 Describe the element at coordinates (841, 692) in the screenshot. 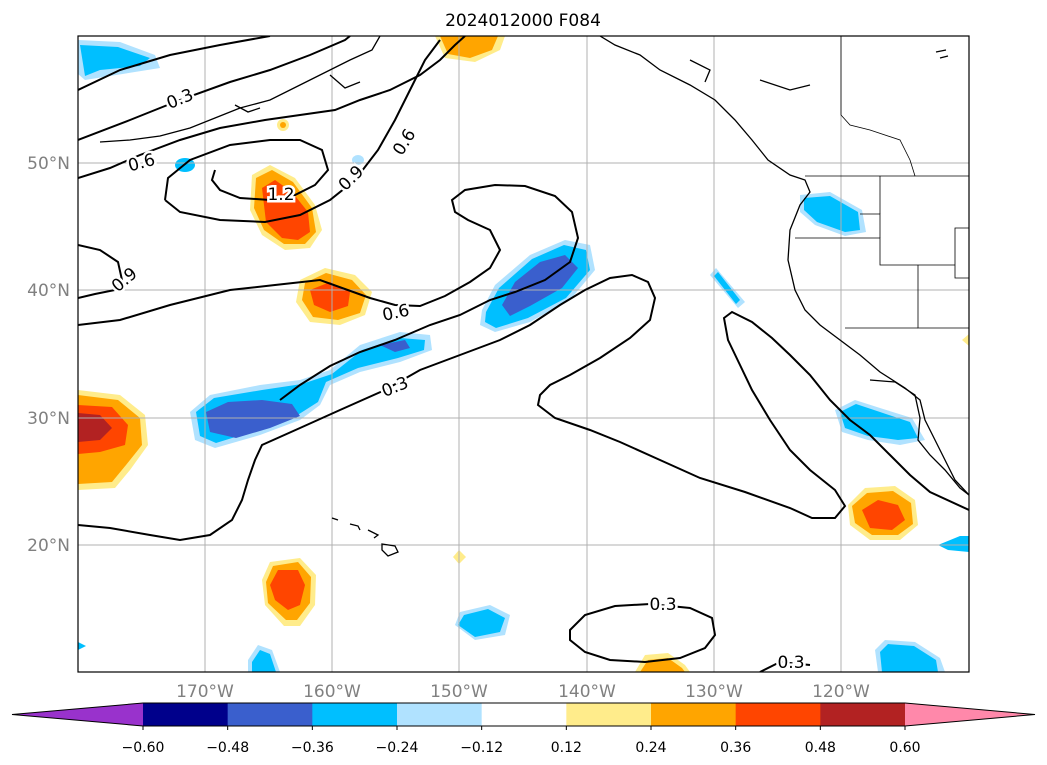

I see `lon-label-120w: 120°W` at that location.